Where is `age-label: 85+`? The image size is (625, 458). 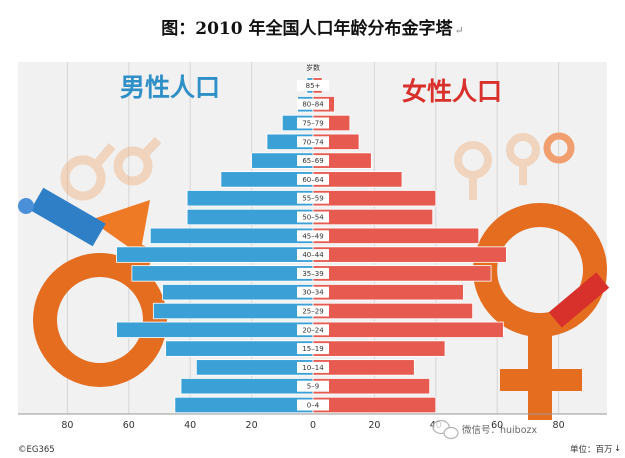
age-label: 85+ is located at coordinates (313, 86).